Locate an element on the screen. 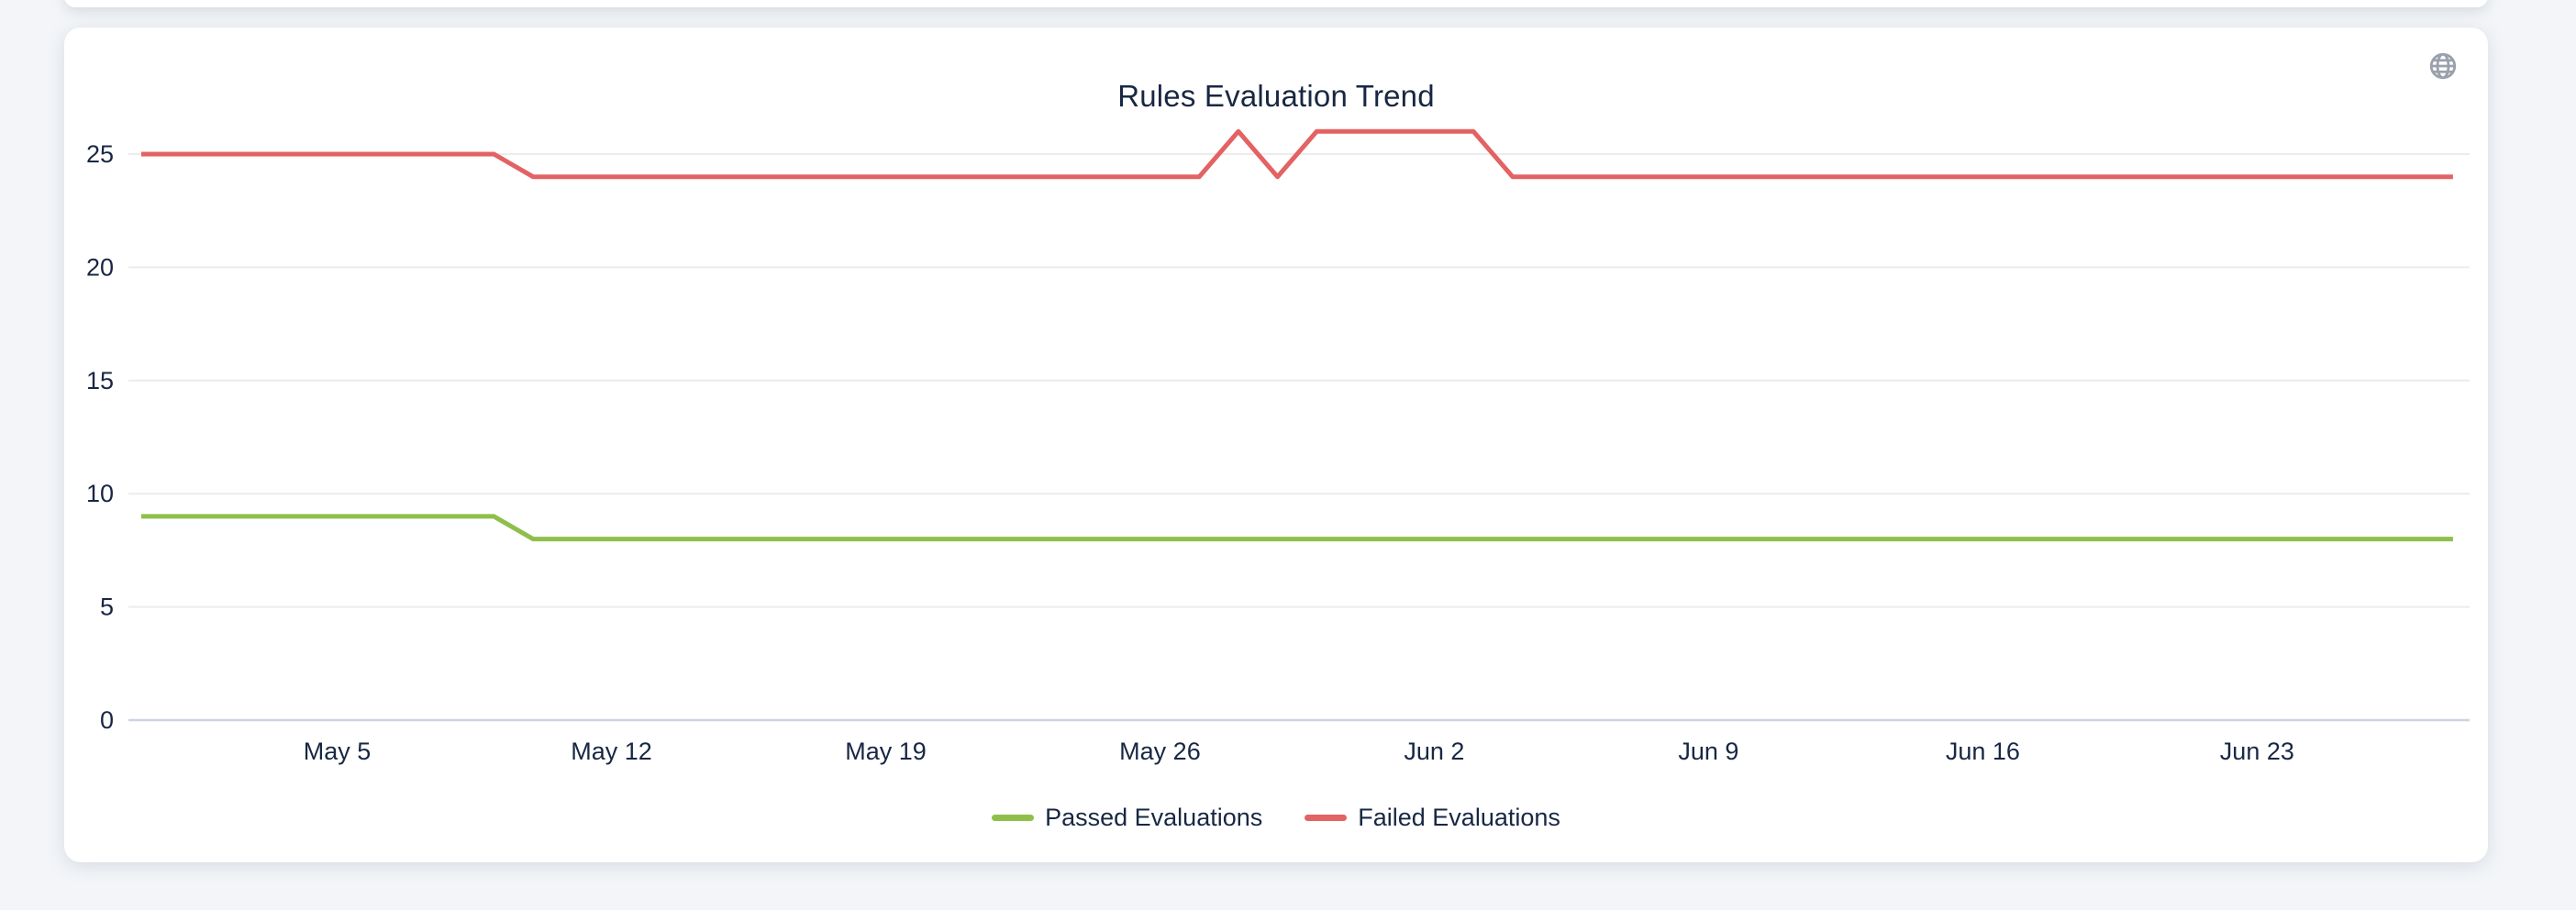 The height and width of the screenshot is (910, 2576). y-axis-label: 25 is located at coordinates (100, 154).